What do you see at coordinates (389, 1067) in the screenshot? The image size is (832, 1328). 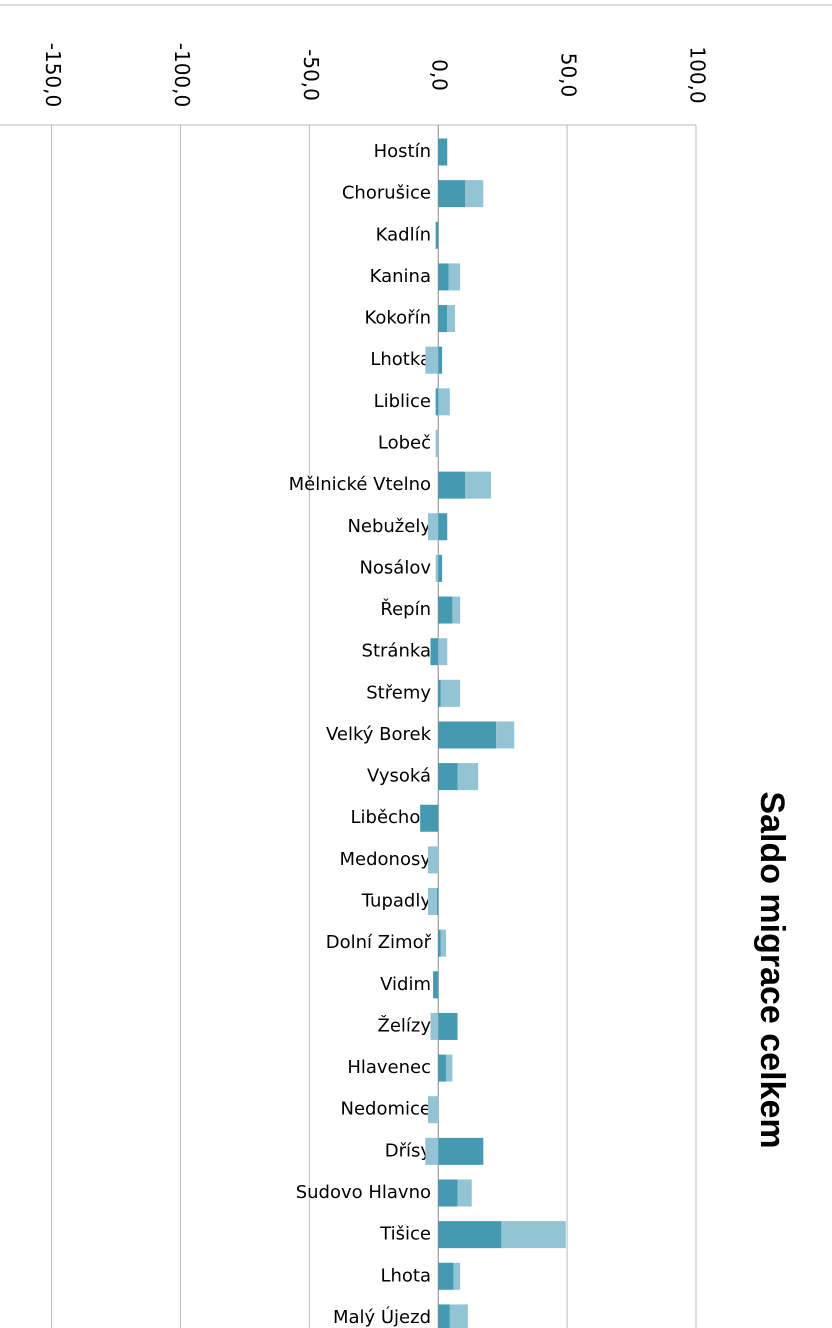 I see `category-label: Hlavenec` at bounding box center [389, 1067].